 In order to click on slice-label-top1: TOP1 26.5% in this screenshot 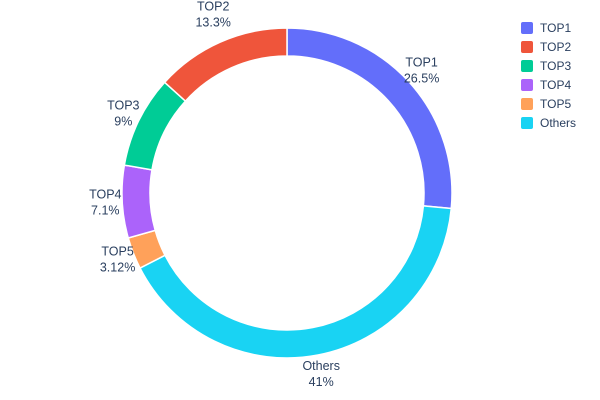, I will do `click(421, 71)`.